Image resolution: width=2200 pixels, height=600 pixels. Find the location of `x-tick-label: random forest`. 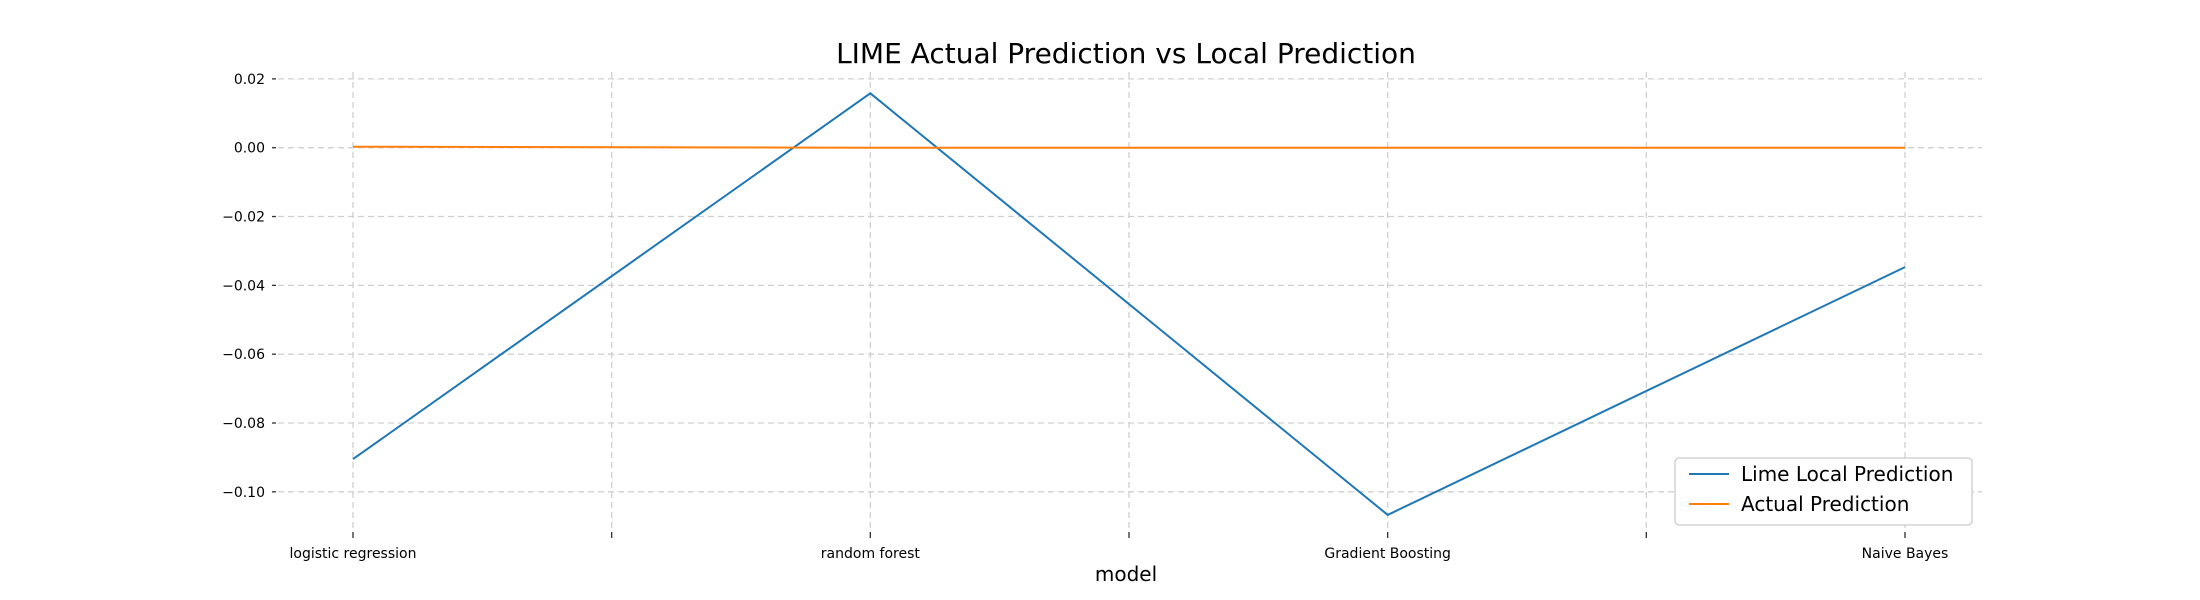

x-tick-label: random forest is located at coordinates (871, 554).